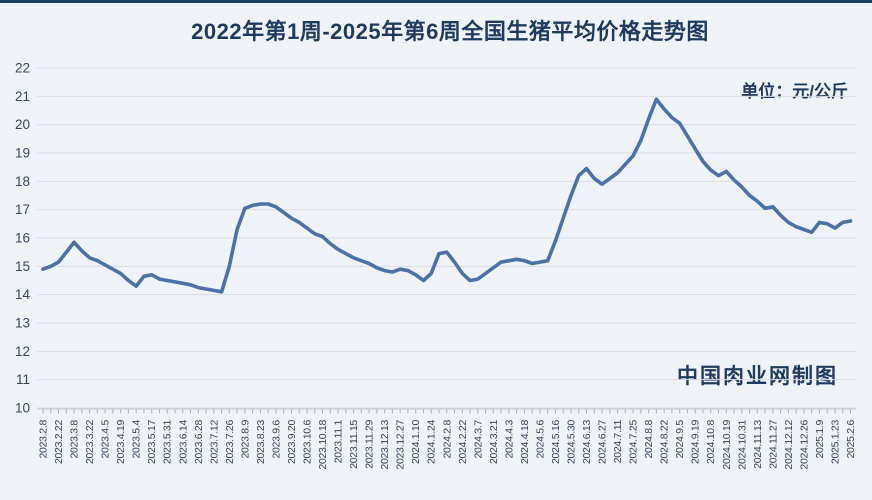 This screenshot has height=500, width=872. Describe the element at coordinates (820, 439) in the screenshot. I see `x-axis-label: 2025.1.9` at that location.